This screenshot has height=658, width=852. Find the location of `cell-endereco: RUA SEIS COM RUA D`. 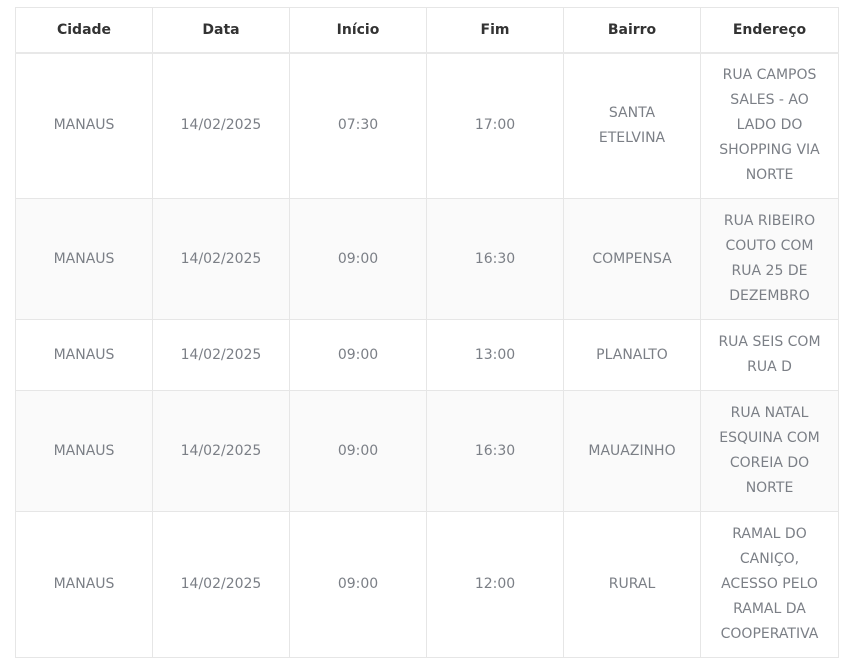

cell-endereco: RUA SEIS COM RUA D is located at coordinates (769, 355).